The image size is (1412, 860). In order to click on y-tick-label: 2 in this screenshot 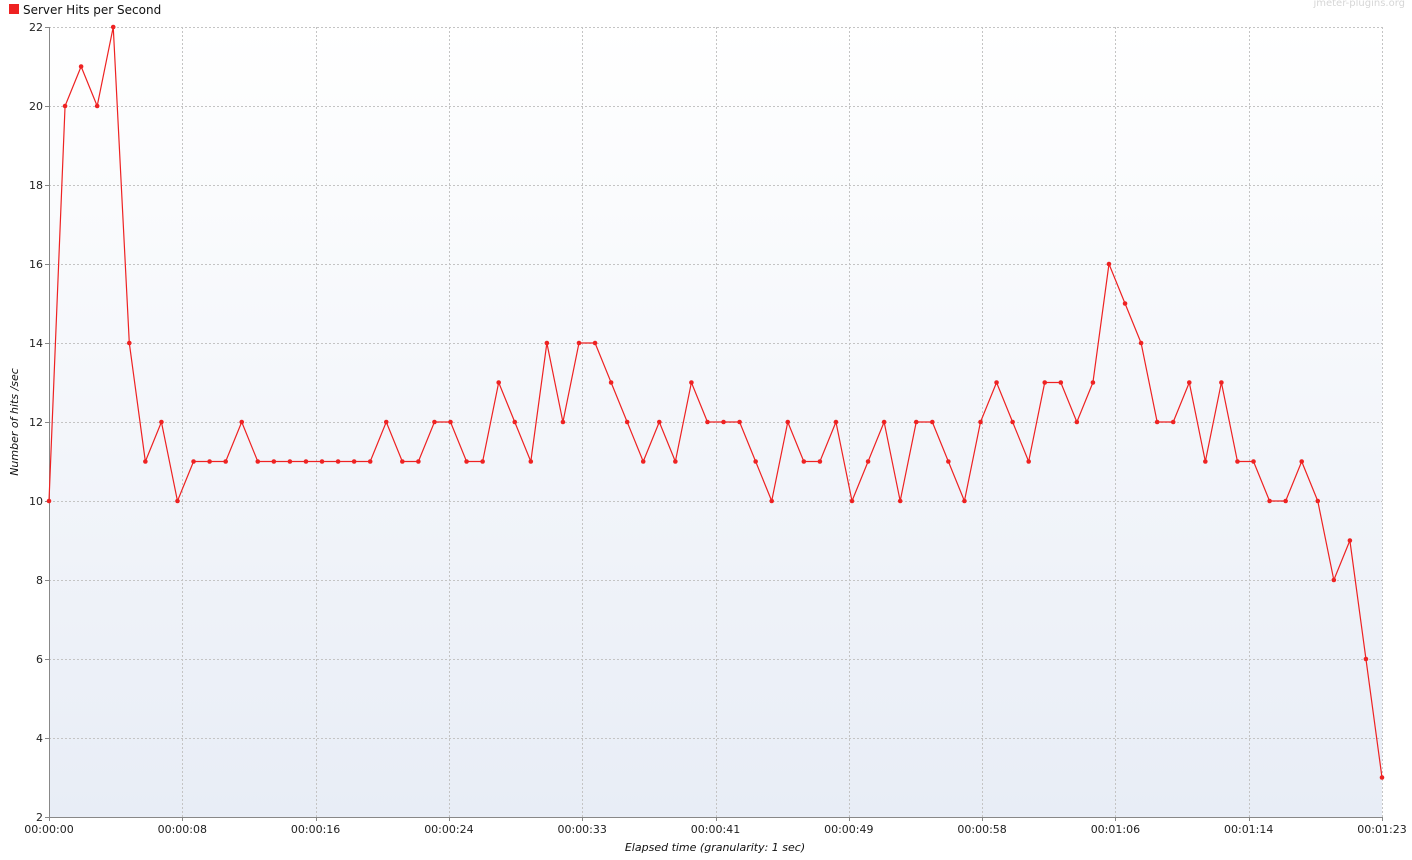, I will do `click(39, 817)`.